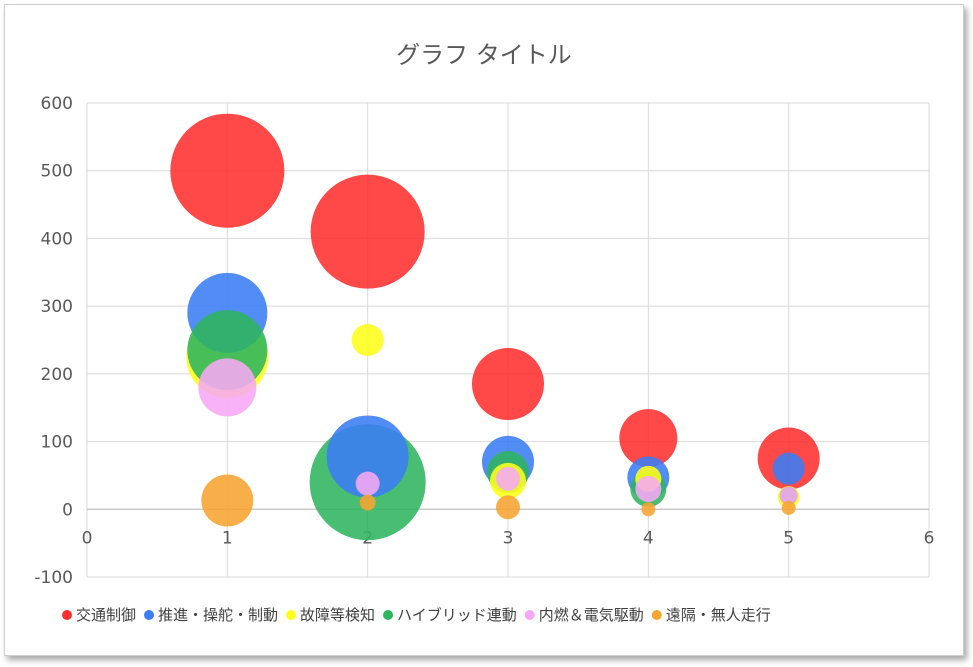  Describe the element at coordinates (484, 55) in the screenshot. I see `chart-title: グラフ タイトル` at that location.